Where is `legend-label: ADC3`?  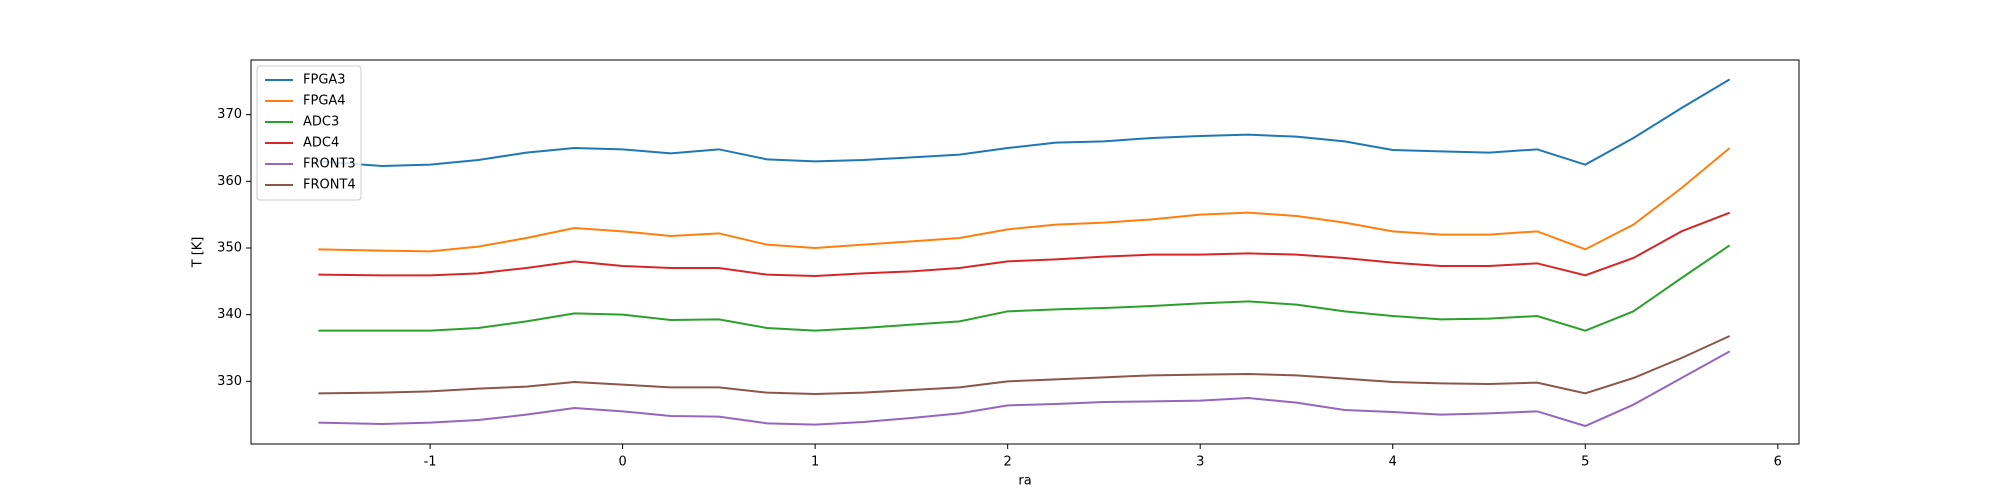 legend-label: ADC3 is located at coordinates (321, 122).